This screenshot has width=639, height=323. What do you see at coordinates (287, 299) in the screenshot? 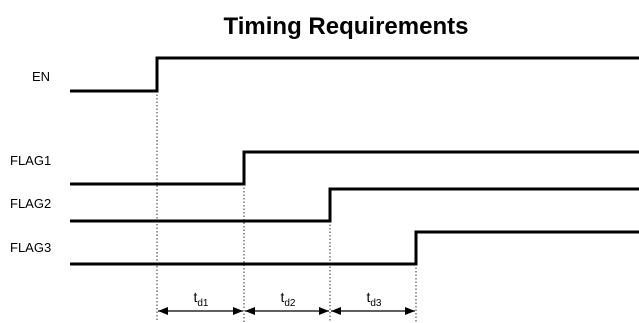
I see `delay-label-td2: td2` at bounding box center [287, 299].